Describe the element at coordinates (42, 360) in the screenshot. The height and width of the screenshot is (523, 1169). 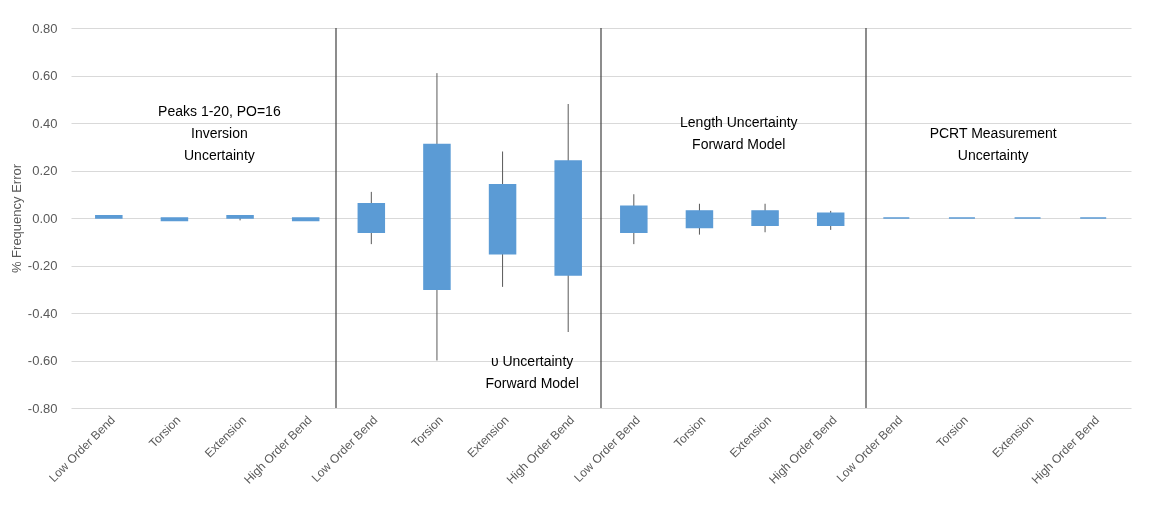
I see `y-tick-label: -0.60` at that location.